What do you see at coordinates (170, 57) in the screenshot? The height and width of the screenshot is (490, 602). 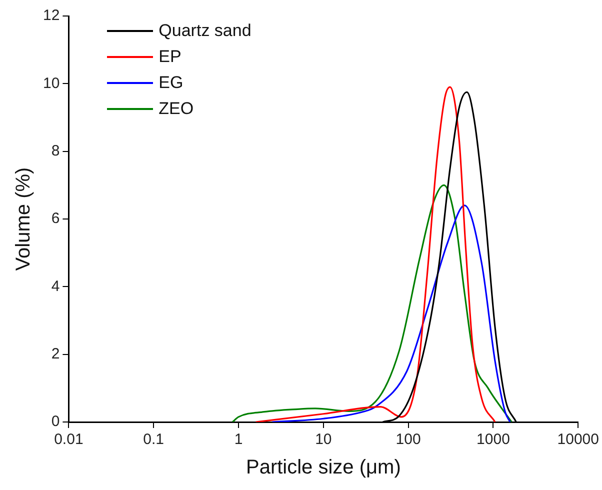 I see `legend-label: EP` at bounding box center [170, 57].